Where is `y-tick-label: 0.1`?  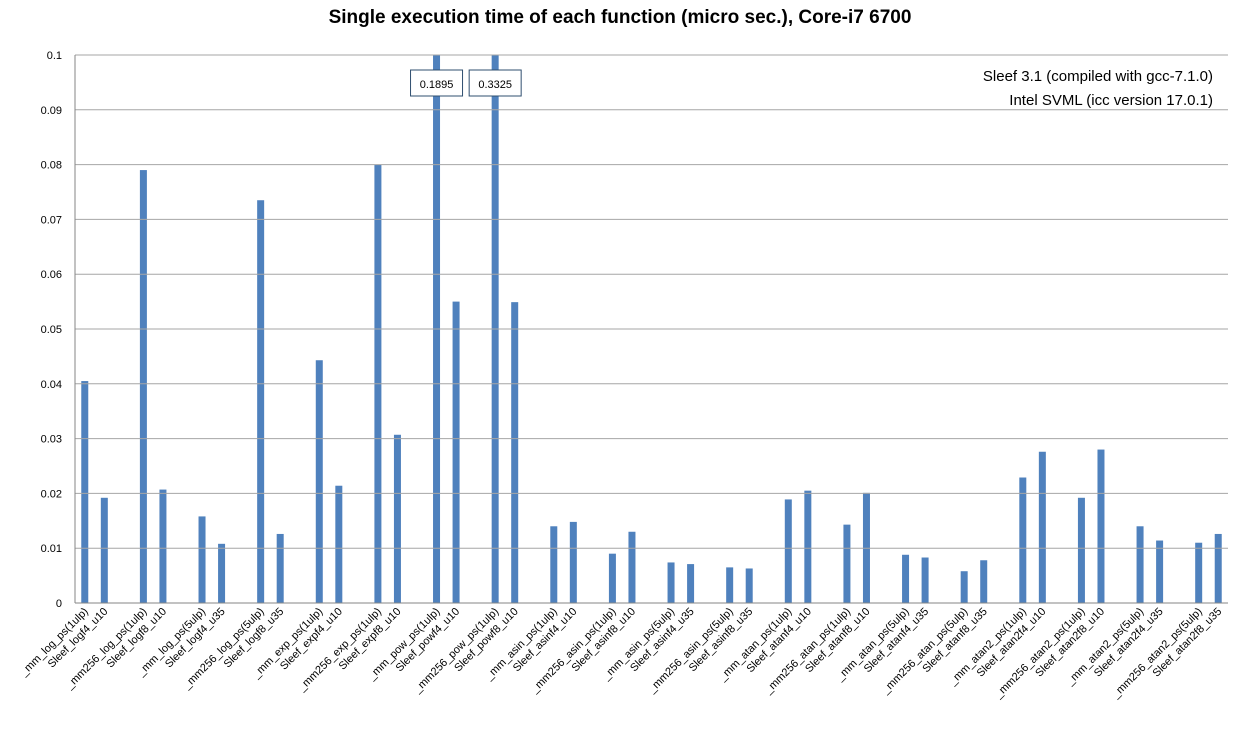 y-tick-label: 0.1 is located at coordinates (54, 56).